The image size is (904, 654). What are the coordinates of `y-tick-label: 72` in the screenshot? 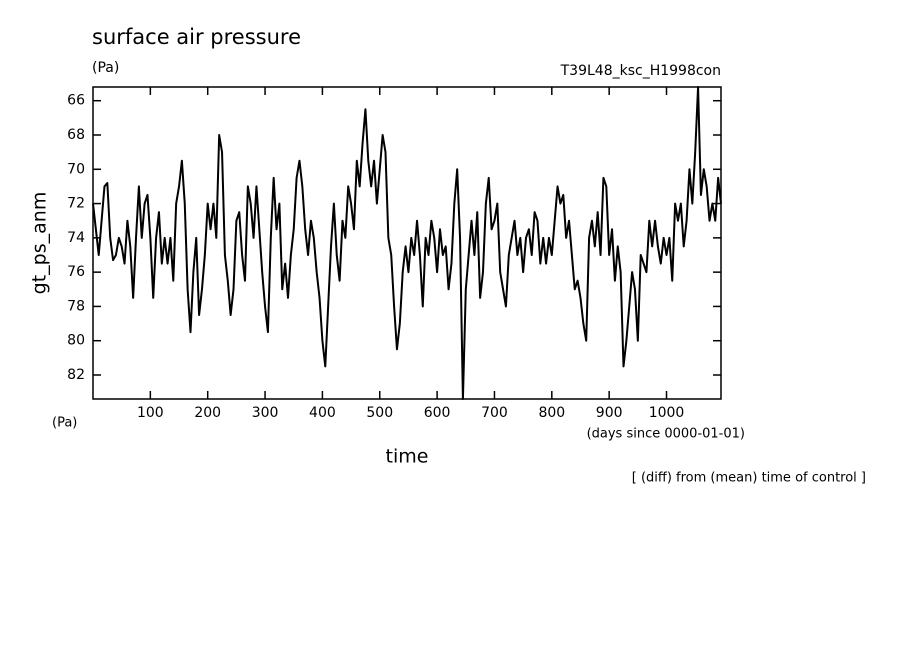 It's located at (76, 204).